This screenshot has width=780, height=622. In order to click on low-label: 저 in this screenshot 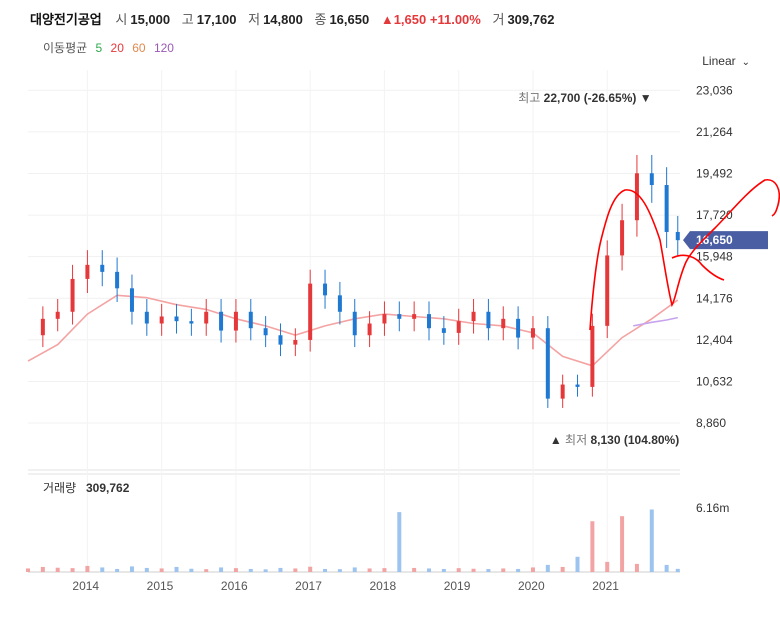, I will do `click(254, 19)`.